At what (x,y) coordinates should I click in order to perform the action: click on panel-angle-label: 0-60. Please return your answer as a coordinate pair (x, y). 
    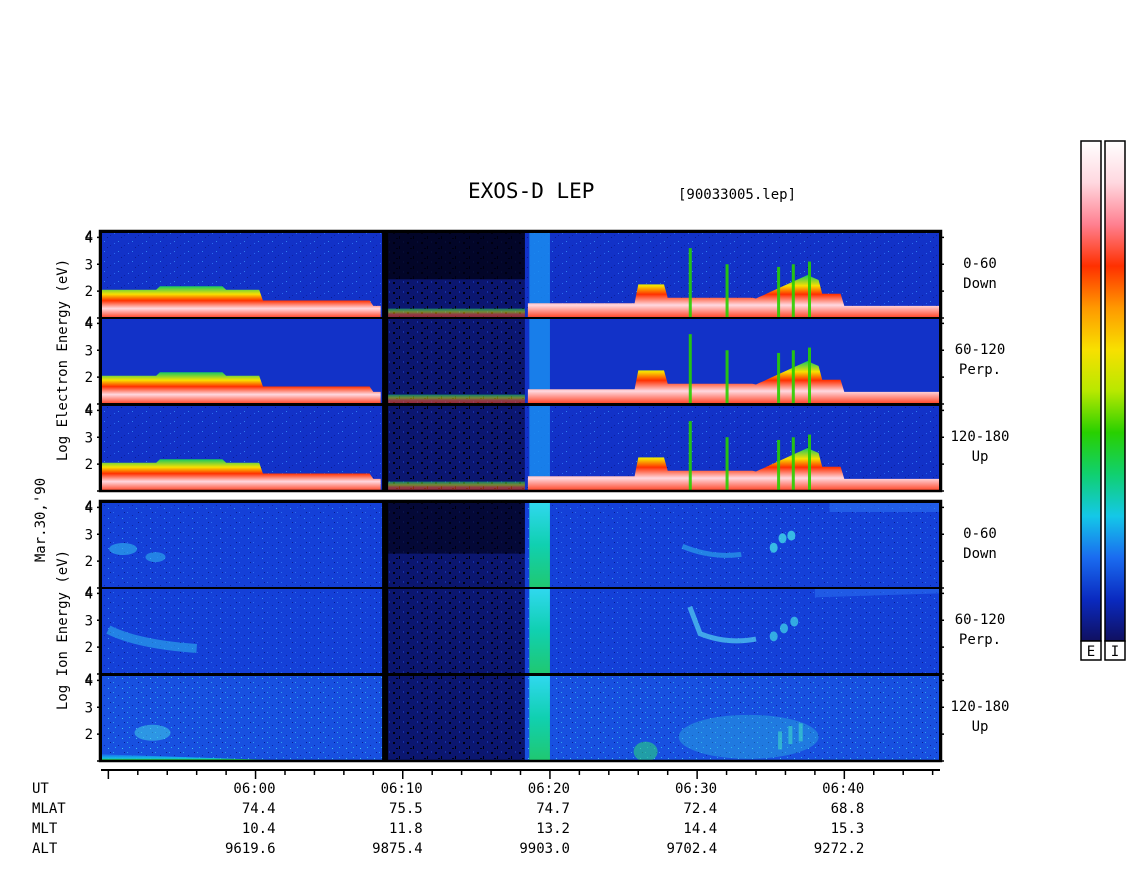
    Looking at the image, I should click on (980, 534).